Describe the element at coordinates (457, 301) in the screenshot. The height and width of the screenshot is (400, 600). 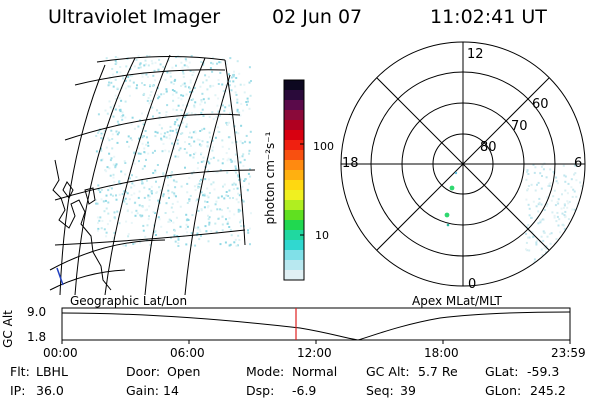
I see `polar-caption: Apex MLat/MLT` at that location.